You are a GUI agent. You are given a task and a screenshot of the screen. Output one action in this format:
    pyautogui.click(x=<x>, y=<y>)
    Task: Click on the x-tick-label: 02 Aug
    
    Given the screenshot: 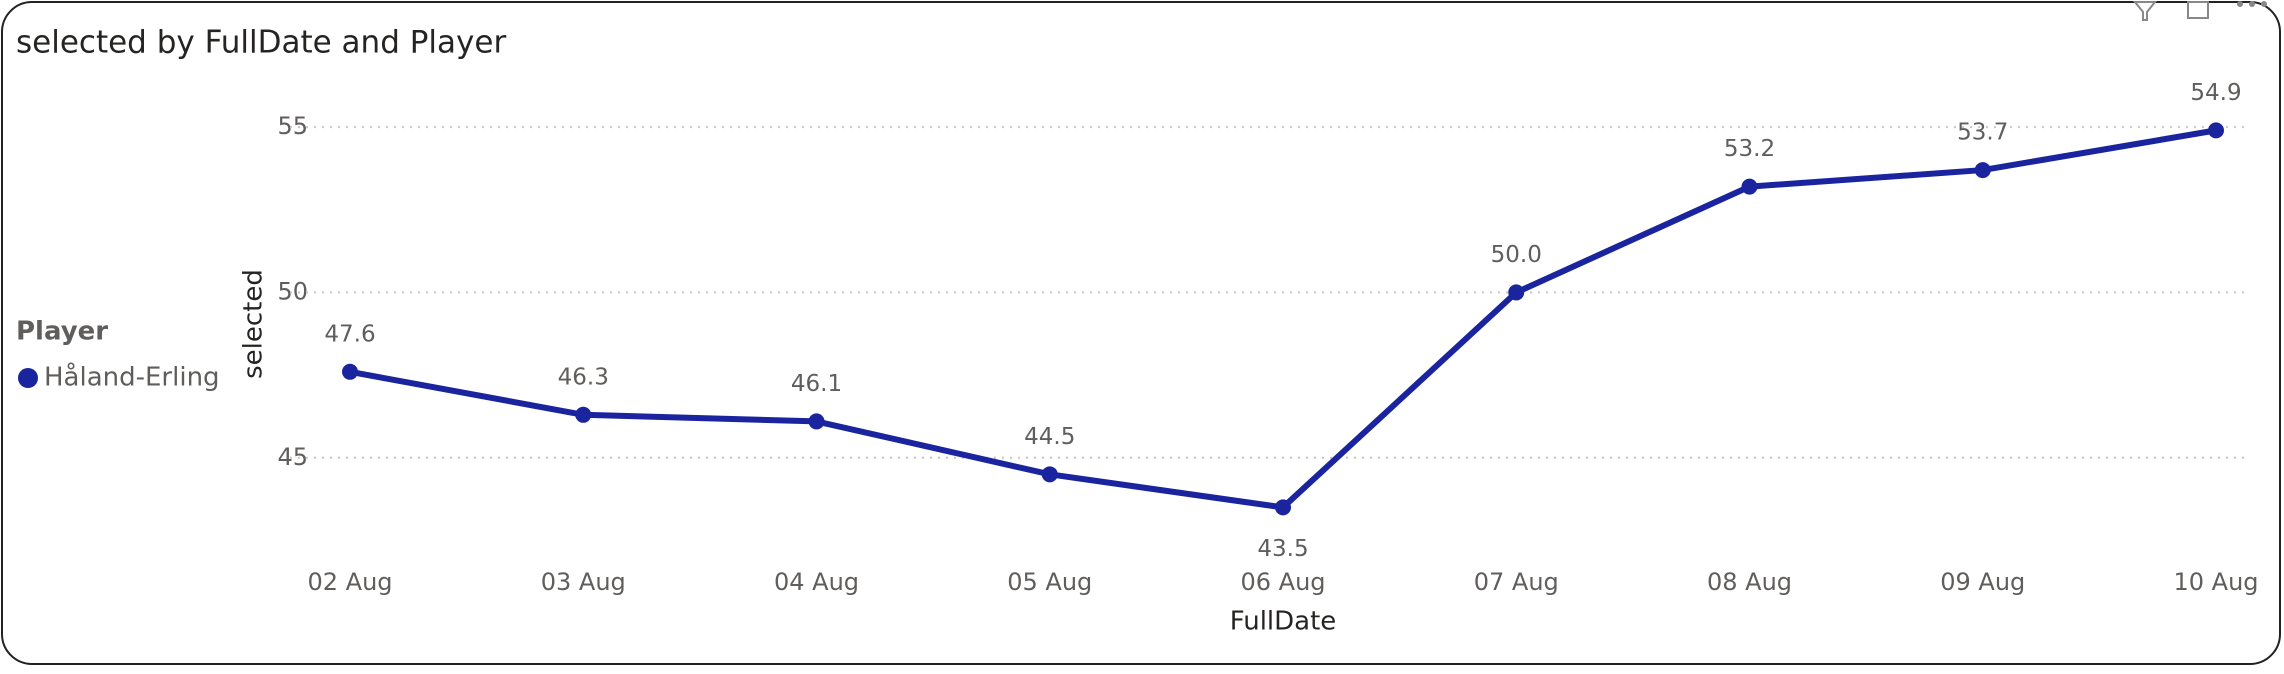 What is the action you would take?
    pyautogui.click(x=349, y=582)
    